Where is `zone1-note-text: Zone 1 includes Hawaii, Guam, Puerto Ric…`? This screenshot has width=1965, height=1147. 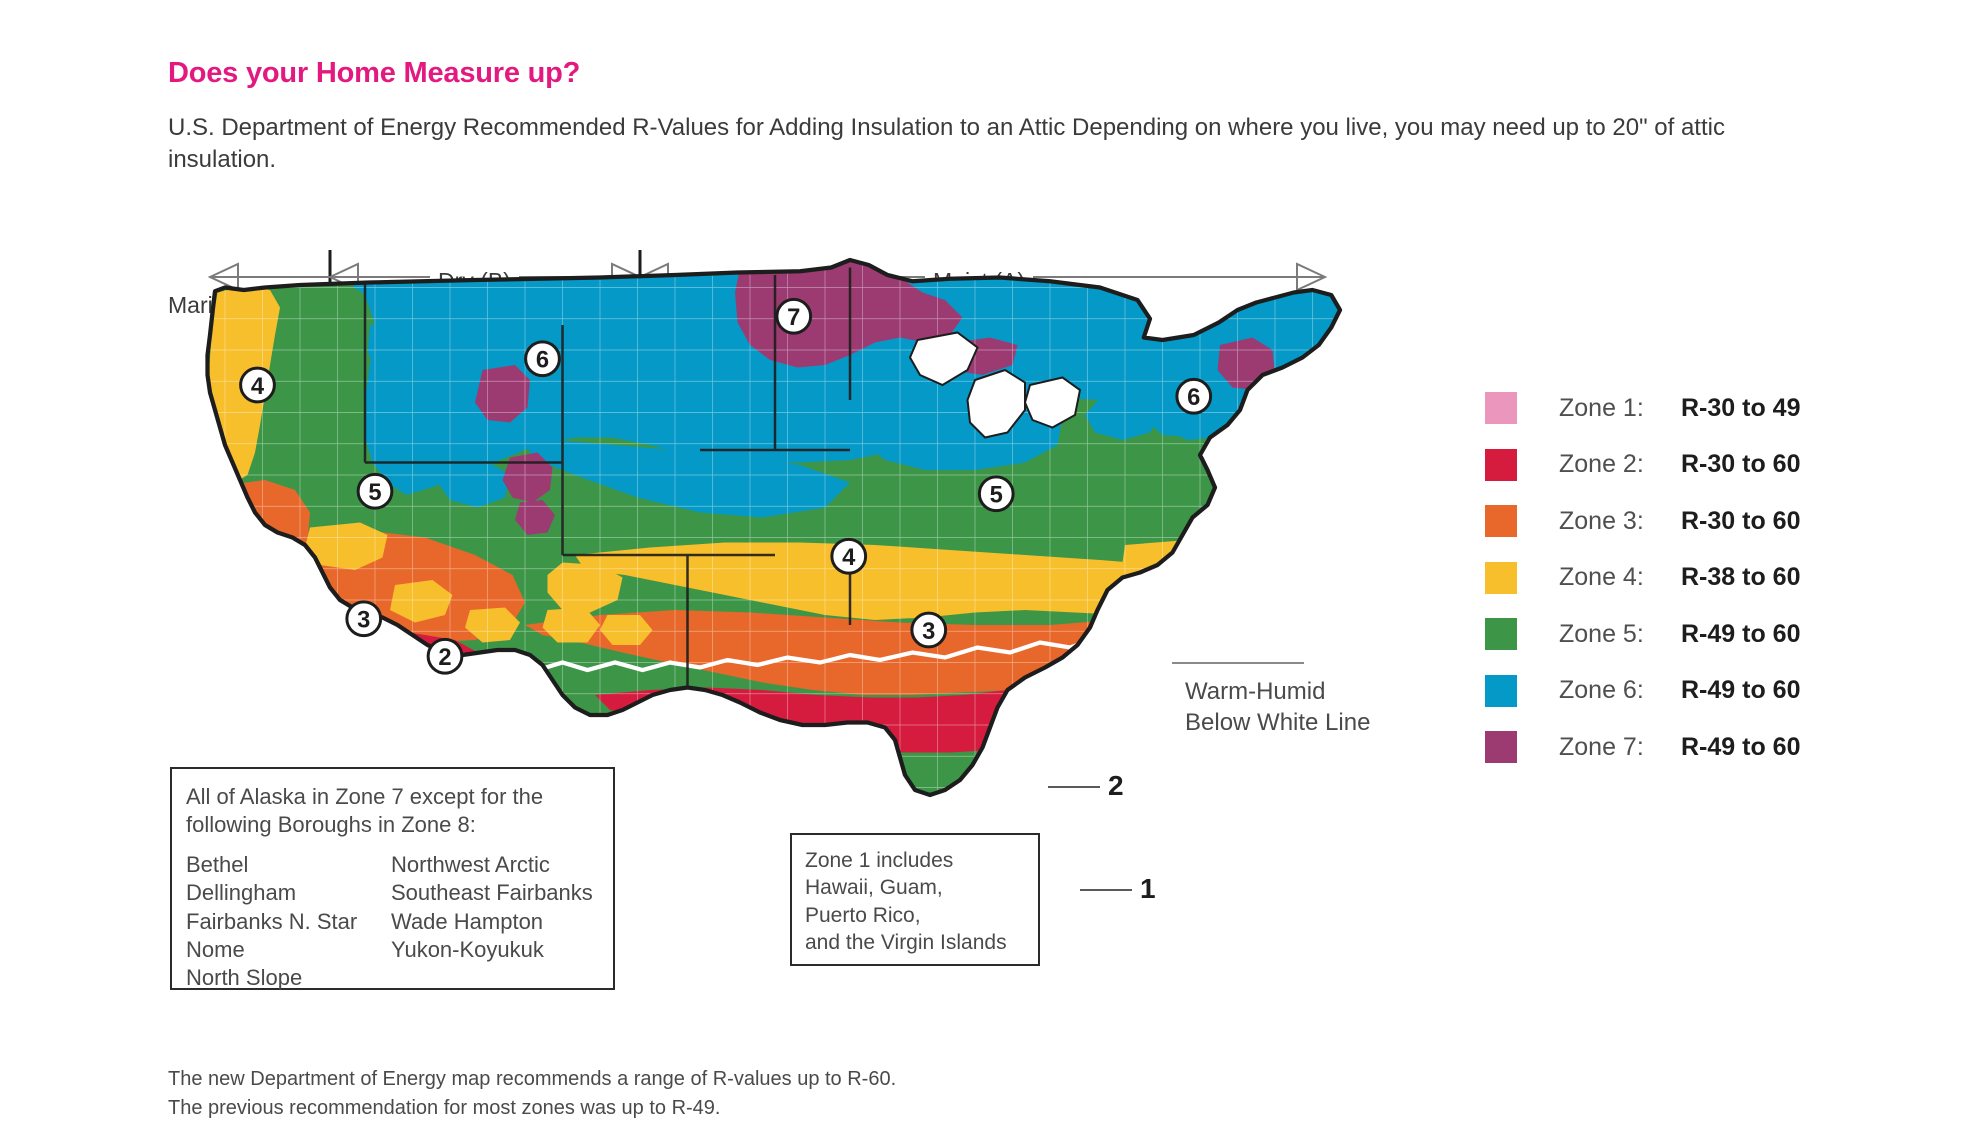
zone1-note-text: Zone 1 includes Hawaii, Guam, Puerto Ric… is located at coordinates (906, 901).